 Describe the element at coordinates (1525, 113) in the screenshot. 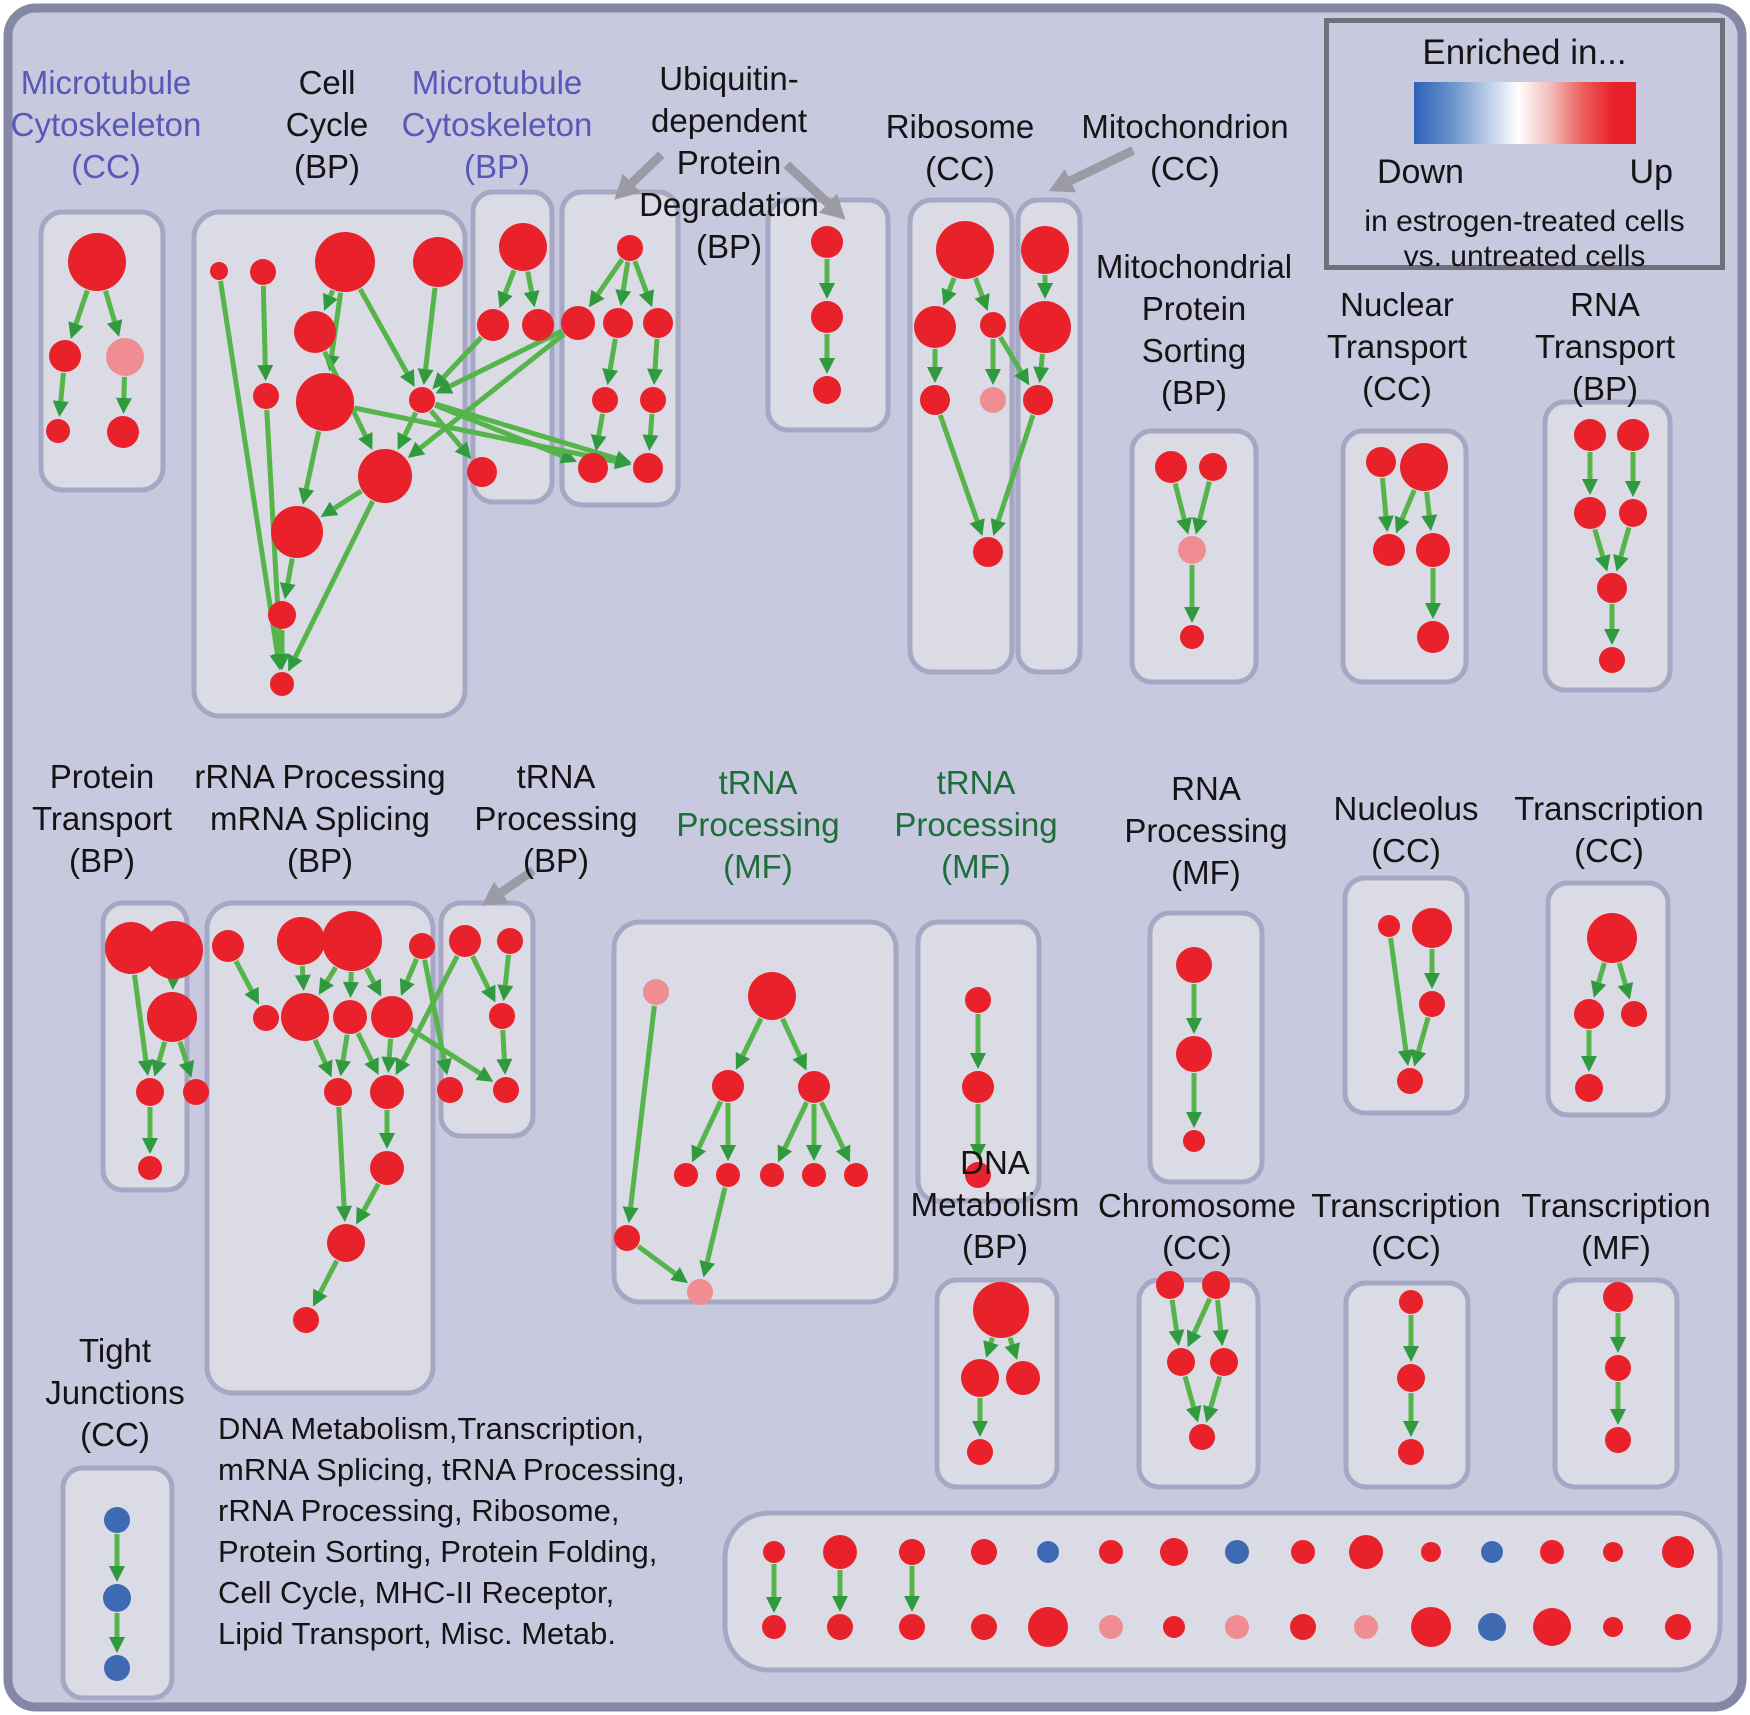

I see `legend-gradient-bar` at that location.